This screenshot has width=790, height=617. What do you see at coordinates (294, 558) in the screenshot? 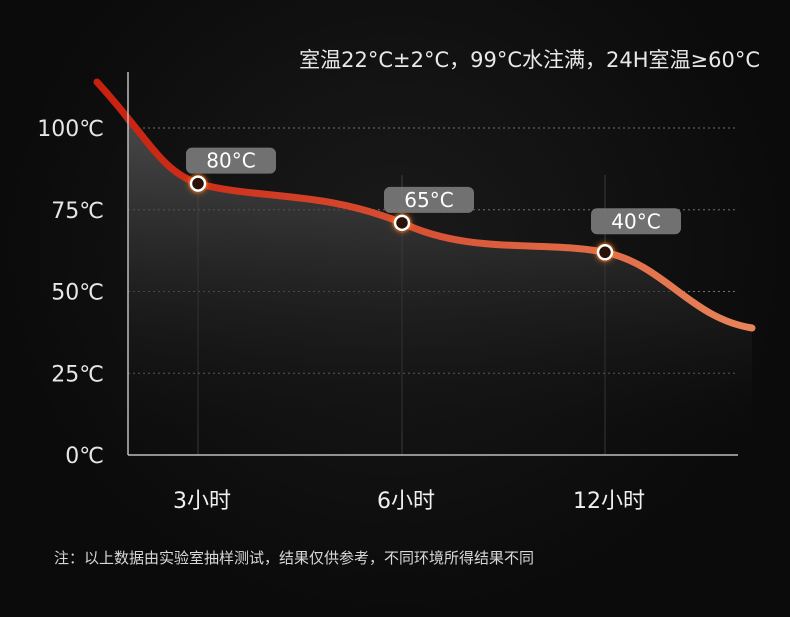
I see `footnote: 注：以上数据由实验室抽样测试，结果仅供参考，不同环境所得结果不同` at bounding box center [294, 558].